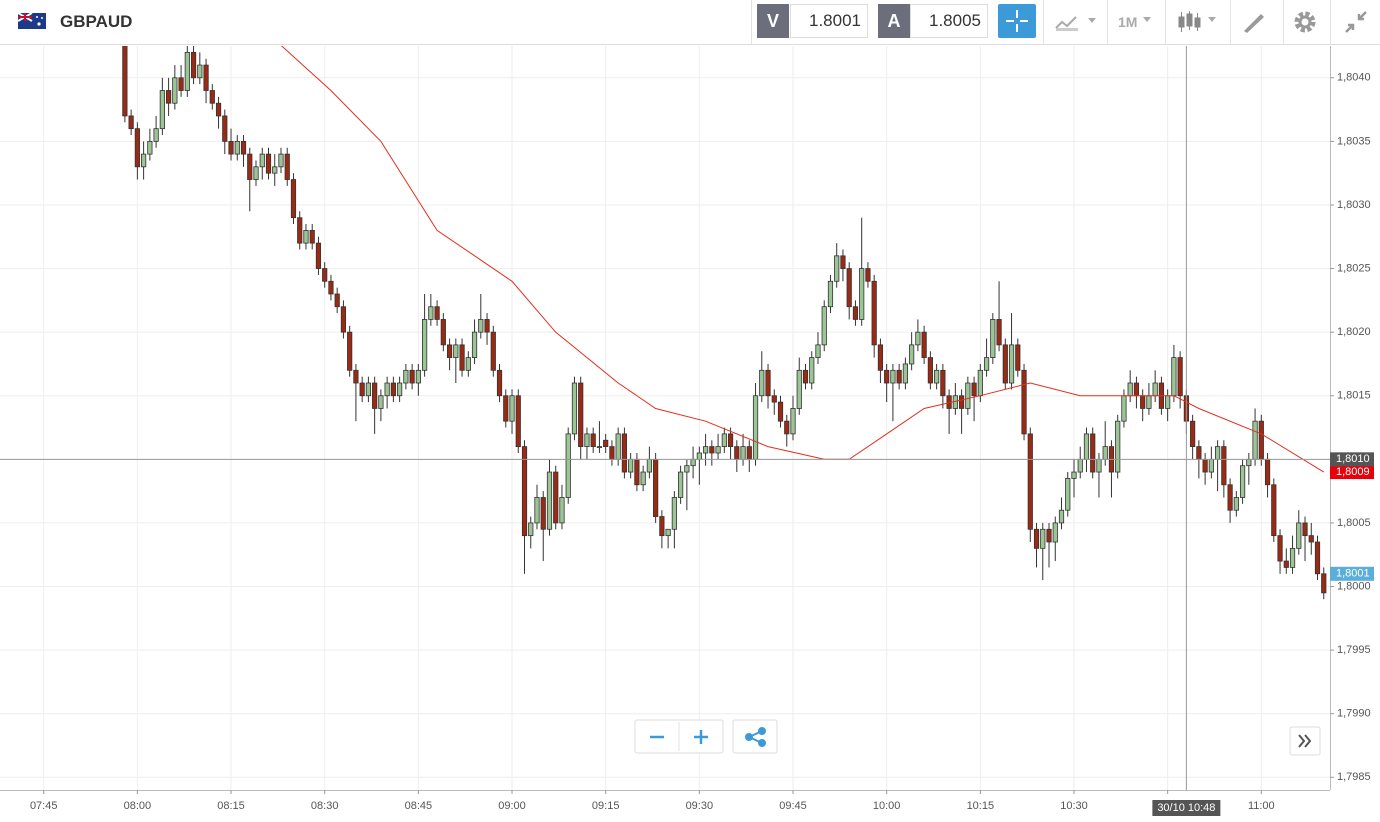 Image resolution: width=1380 pixels, height=822 pixels. Describe the element at coordinates (1354, 650) in the screenshot. I see `y-tick-label: 1,7995` at that location.